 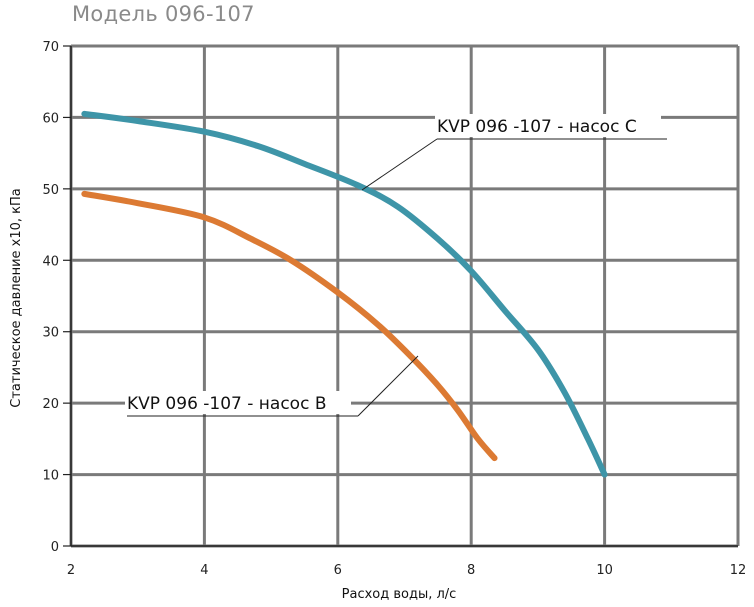 What do you see at coordinates (338, 570) in the screenshot?
I see `x-tick-label: 6` at bounding box center [338, 570].